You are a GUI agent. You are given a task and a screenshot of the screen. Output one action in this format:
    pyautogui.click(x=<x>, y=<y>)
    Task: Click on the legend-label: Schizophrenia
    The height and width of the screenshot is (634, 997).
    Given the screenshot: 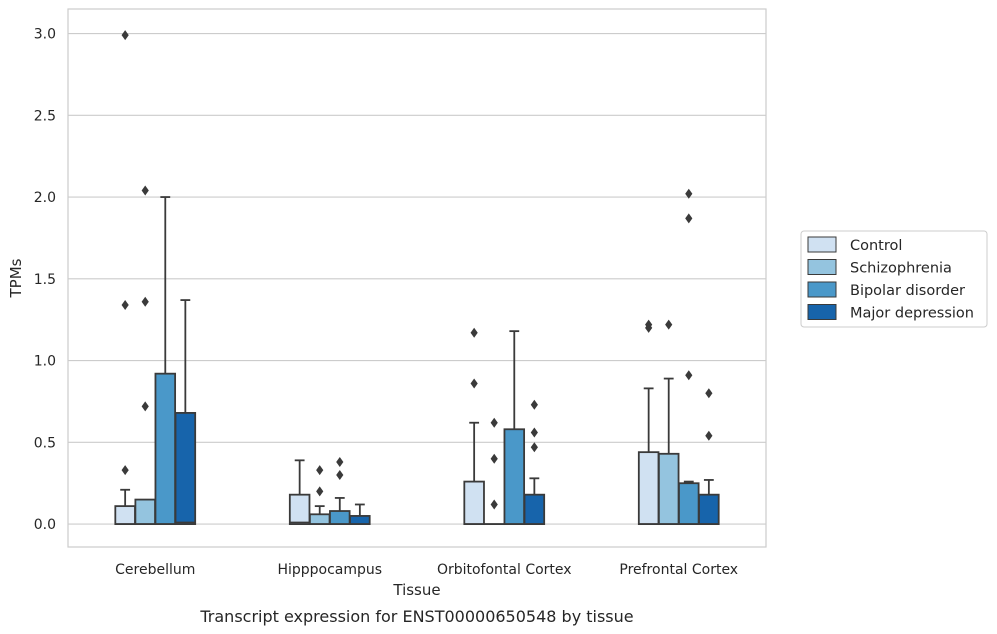 What is the action you would take?
    pyautogui.click(x=901, y=269)
    